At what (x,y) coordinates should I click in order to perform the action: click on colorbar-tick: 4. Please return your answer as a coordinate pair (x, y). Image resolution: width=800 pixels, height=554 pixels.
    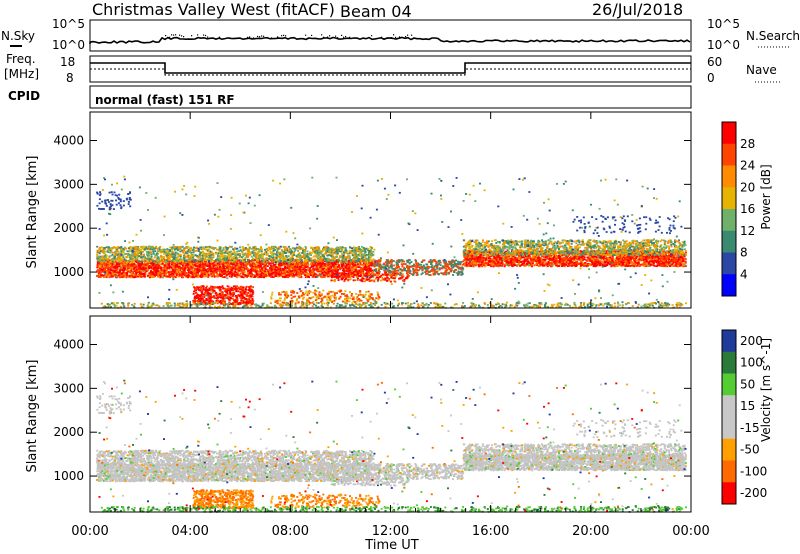
    Looking at the image, I should click on (744, 274).